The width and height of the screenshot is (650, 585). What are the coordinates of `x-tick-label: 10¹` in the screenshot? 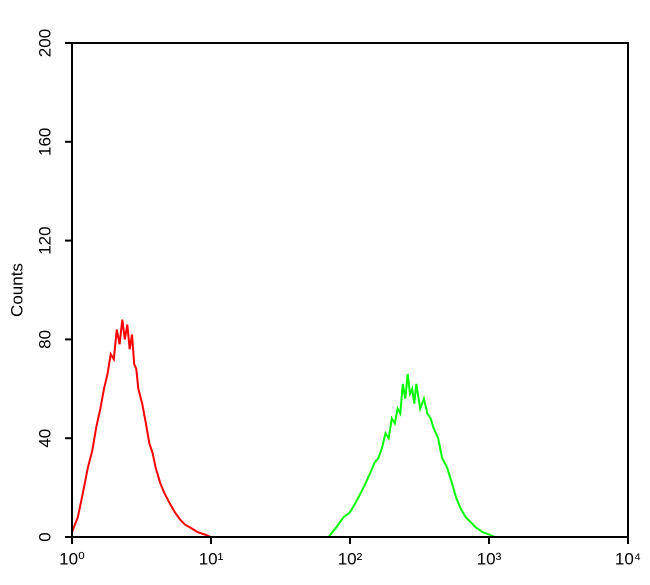 It's located at (211, 558).